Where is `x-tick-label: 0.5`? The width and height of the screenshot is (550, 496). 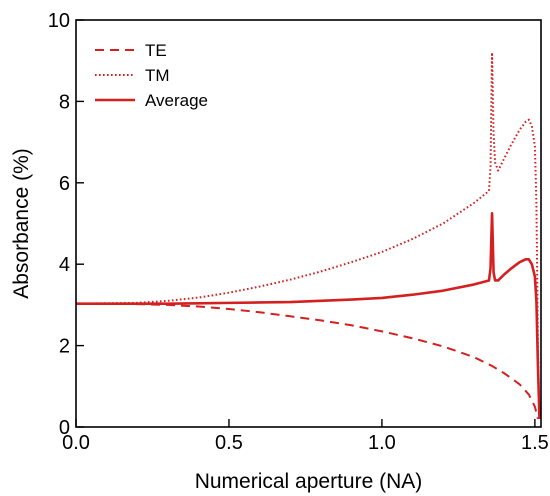
x-tick-label: 0.5 is located at coordinates (229, 443).